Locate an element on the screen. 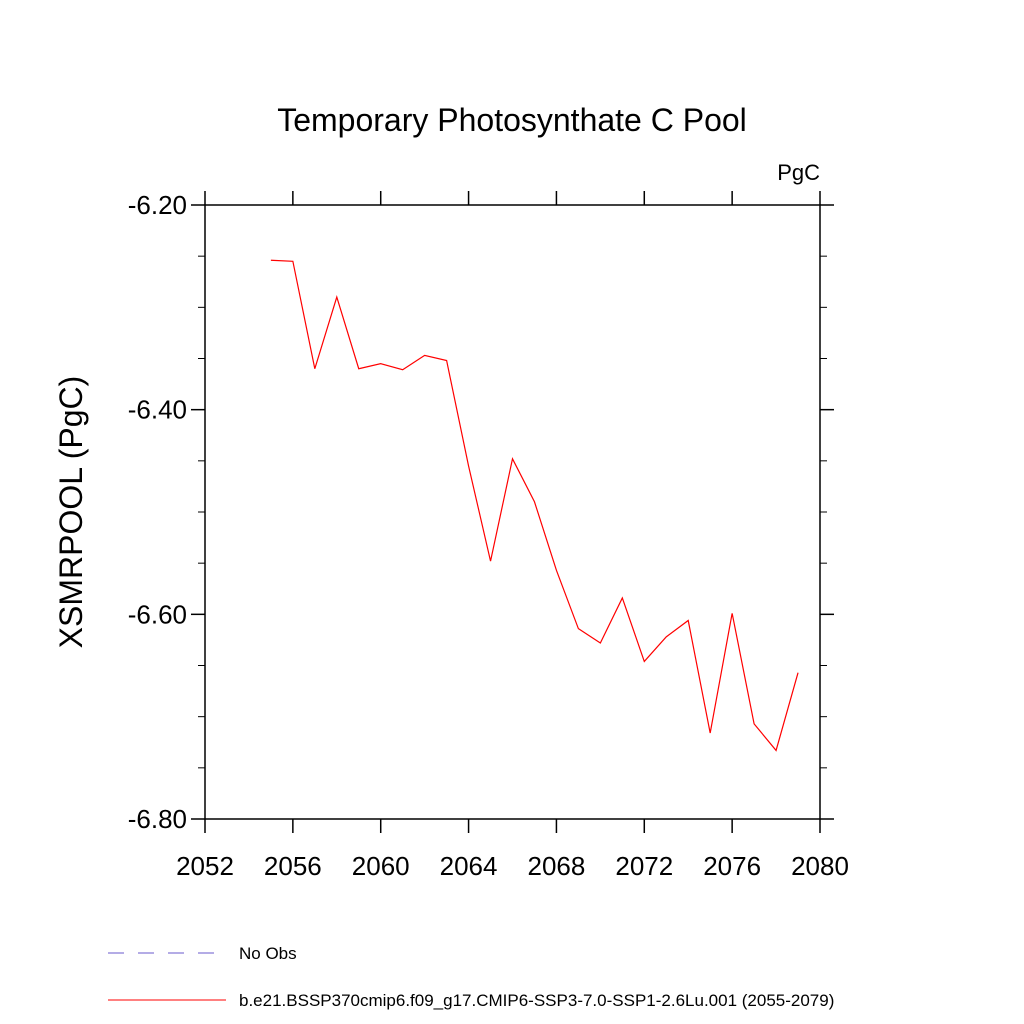 Image resolution: width=1024 pixels, height=1024 pixels. x-tick-label: 2068 is located at coordinates (557, 866).